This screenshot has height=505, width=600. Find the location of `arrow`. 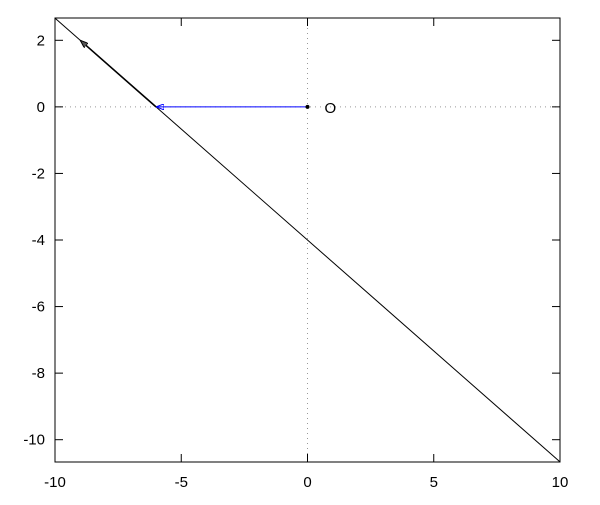

arrow is located at coordinates (118, 74).